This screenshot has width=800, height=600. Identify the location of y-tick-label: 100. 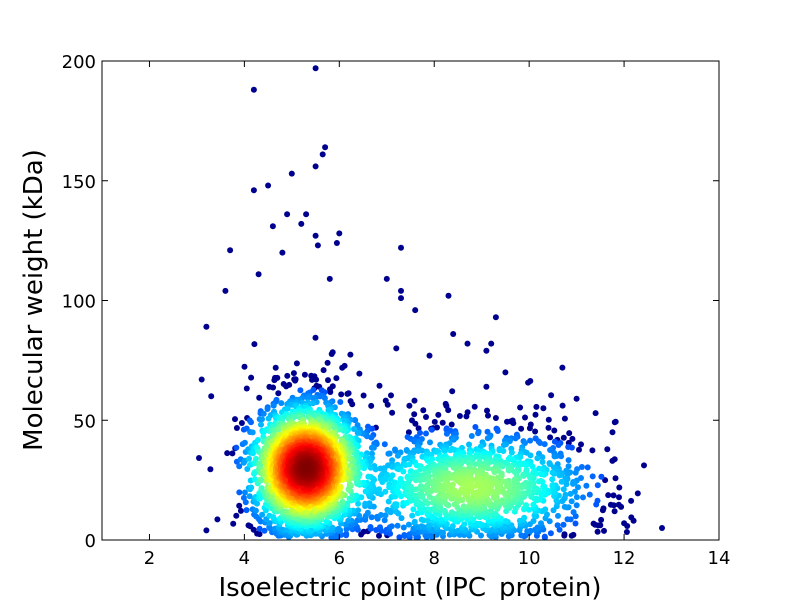
(79, 302).